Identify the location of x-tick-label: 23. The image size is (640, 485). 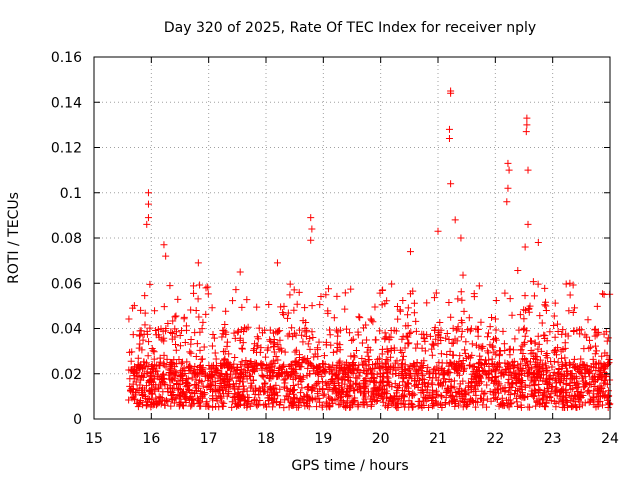
(553, 439).